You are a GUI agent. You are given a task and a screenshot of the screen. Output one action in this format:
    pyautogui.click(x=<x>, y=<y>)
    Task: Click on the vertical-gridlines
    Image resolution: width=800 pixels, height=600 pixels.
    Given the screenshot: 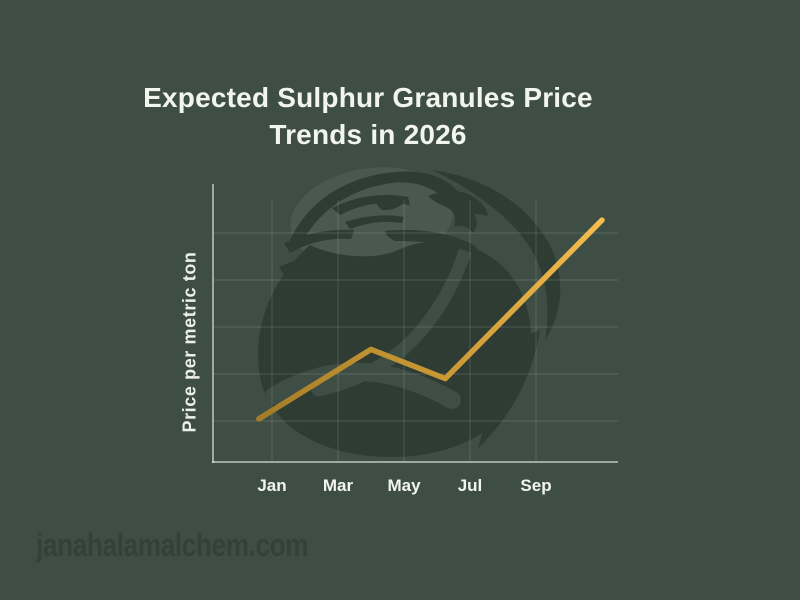 What is the action you would take?
    pyautogui.click(x=404, y=330)
    